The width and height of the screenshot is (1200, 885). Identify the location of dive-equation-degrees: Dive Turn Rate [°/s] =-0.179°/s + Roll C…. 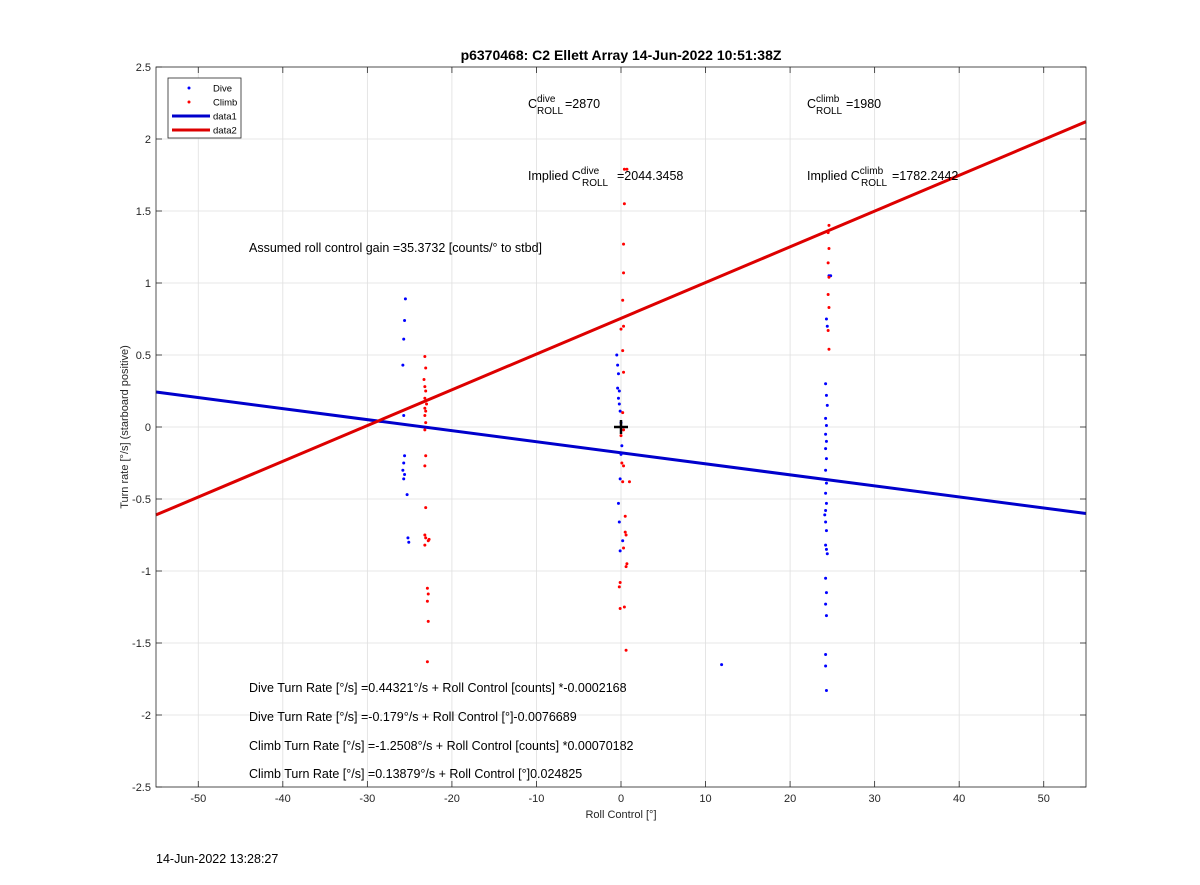
(413, 717).